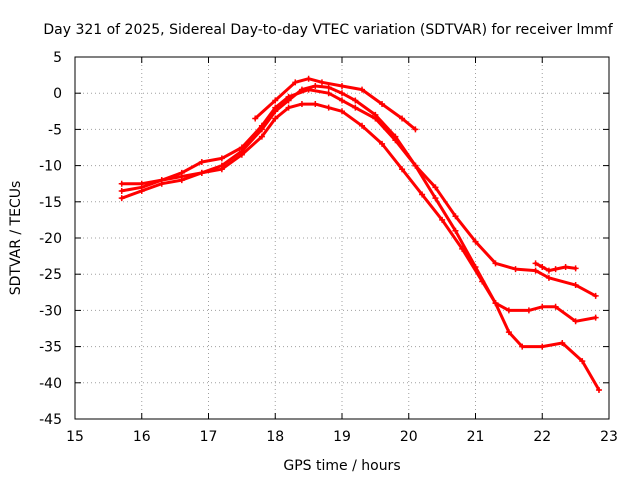 This screenshot has width=640, height=480. I want to click on series-line, so click(335, 104).